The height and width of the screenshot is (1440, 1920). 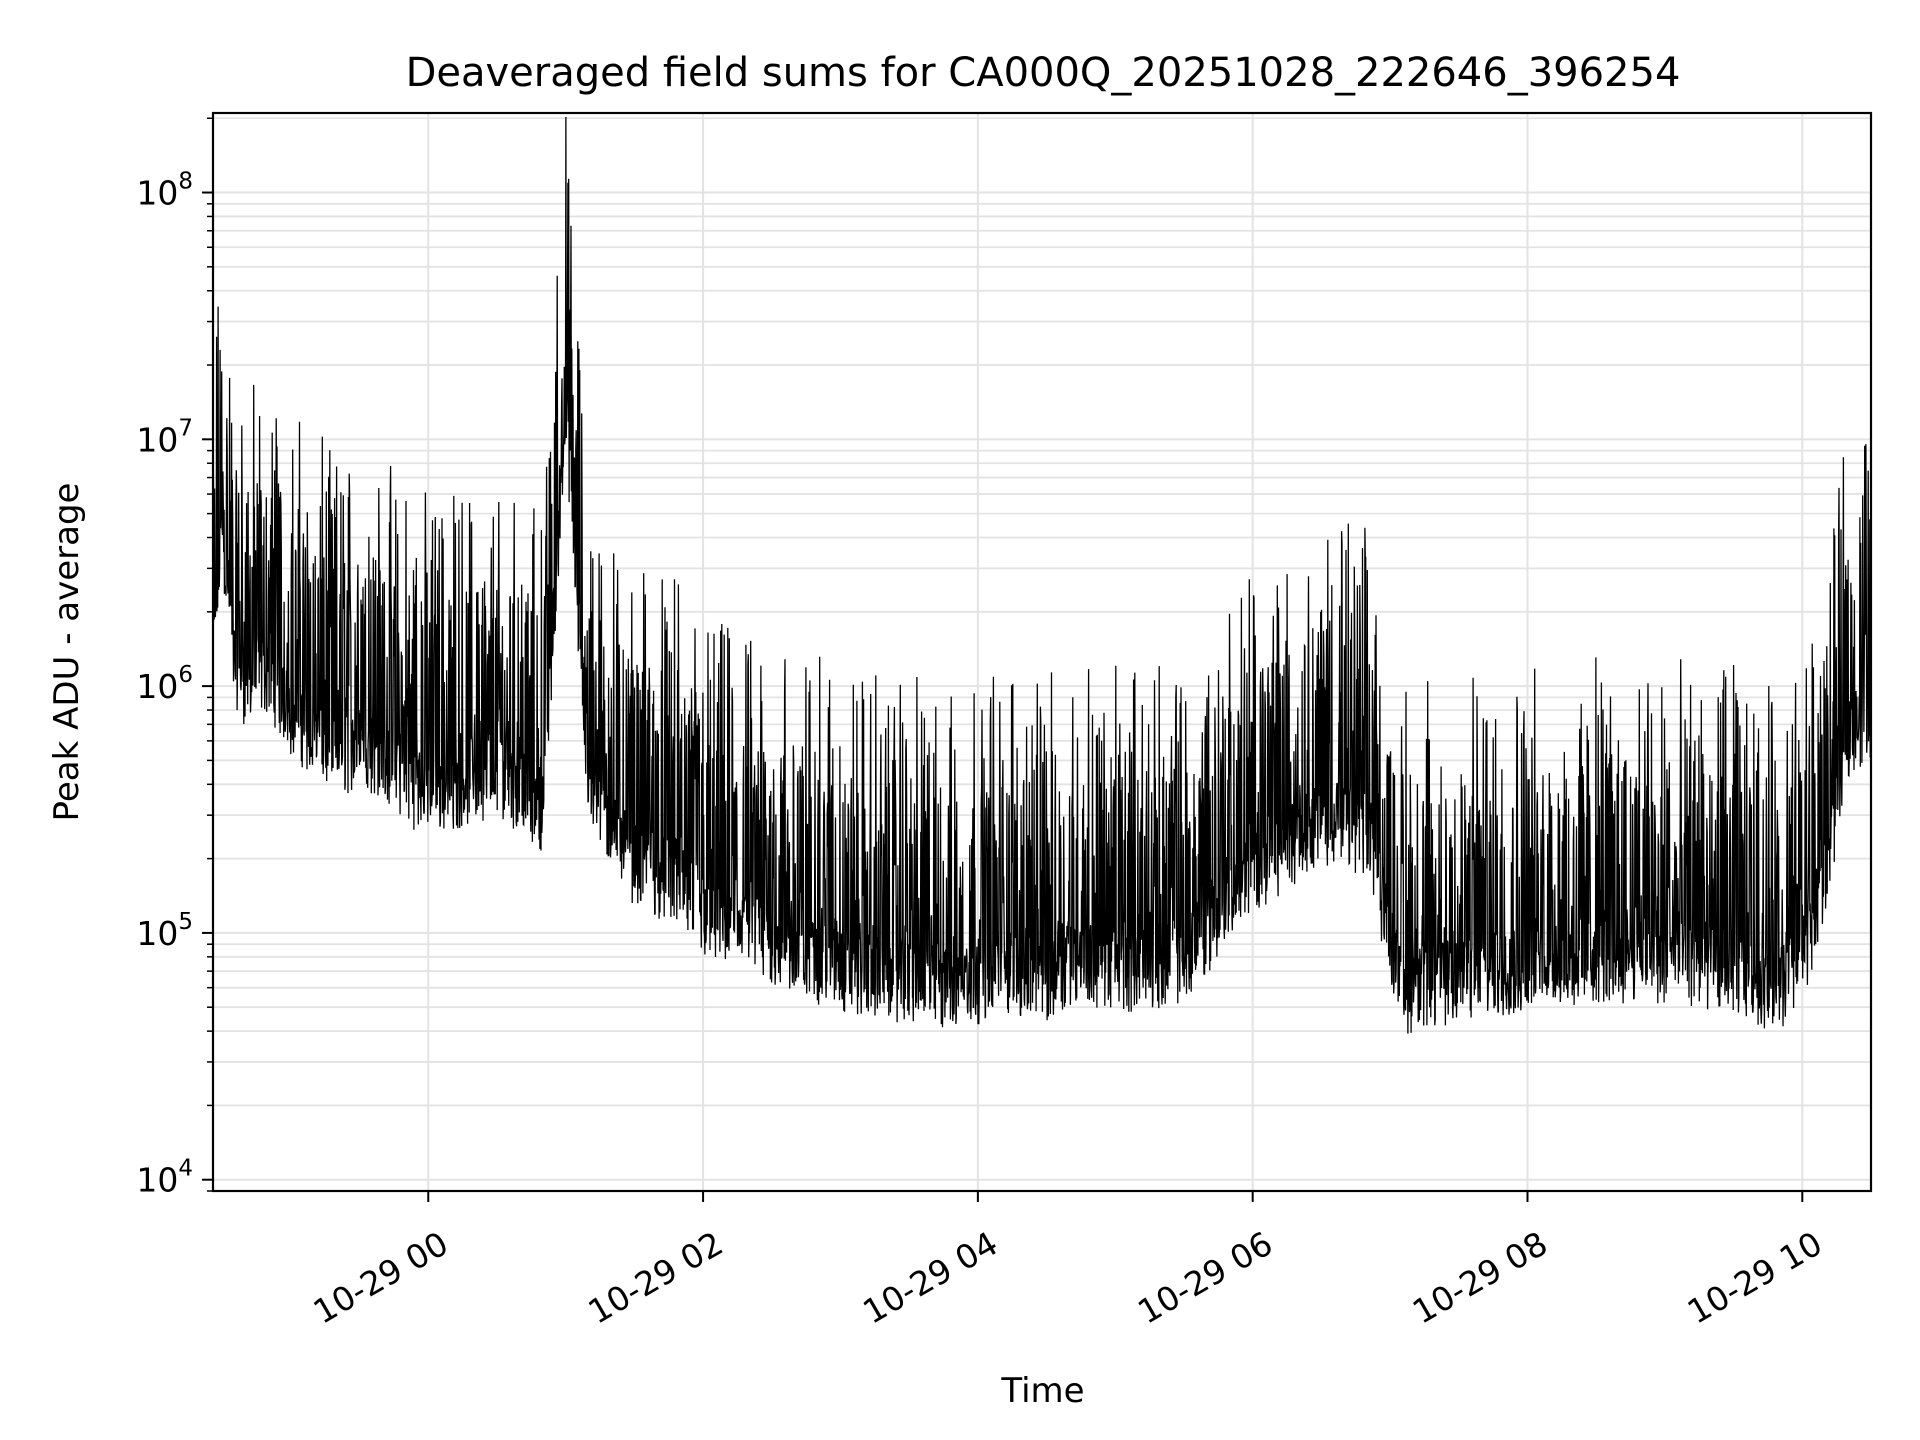 I want to click on y-tick-exponent: 8, so click(x=185, y=182).